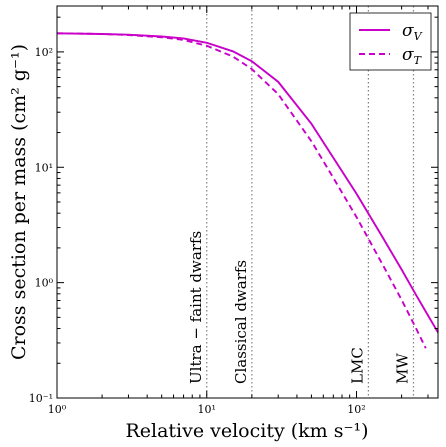  Describe the element at coordinates (57, 409) in the screenshot. I see `x-tick-label: 10⁰` at that location.